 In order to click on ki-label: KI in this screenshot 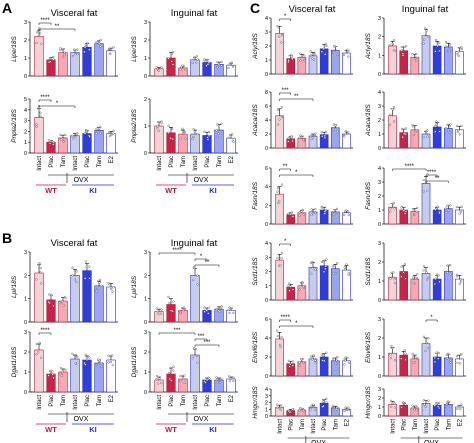, I will do `click(213, 429)`.